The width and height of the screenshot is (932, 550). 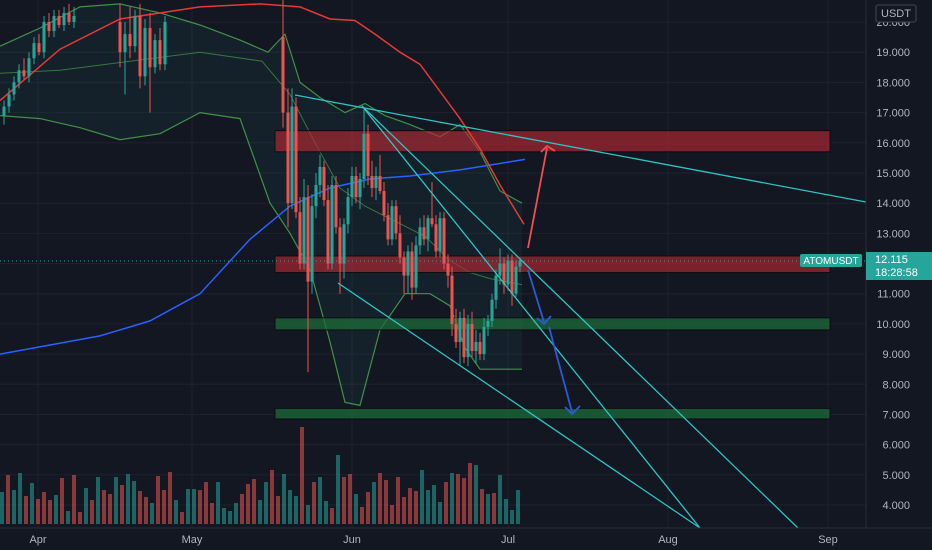 I want to click on price-tick-label: 15.000, so click(x=893, y=174).